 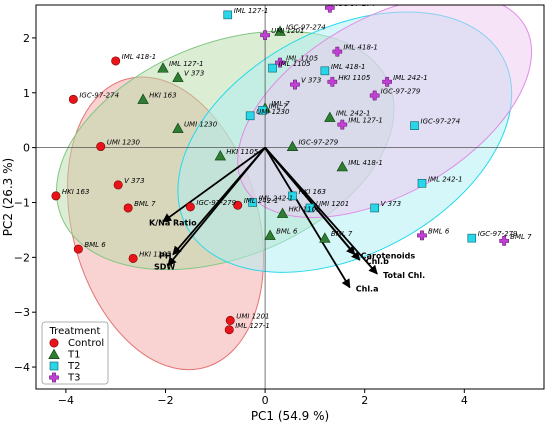 What do you see at coordinates (377, 261) in the screenshot?
I see `loading-label: Chl.b` at bounding box center [377, 261].